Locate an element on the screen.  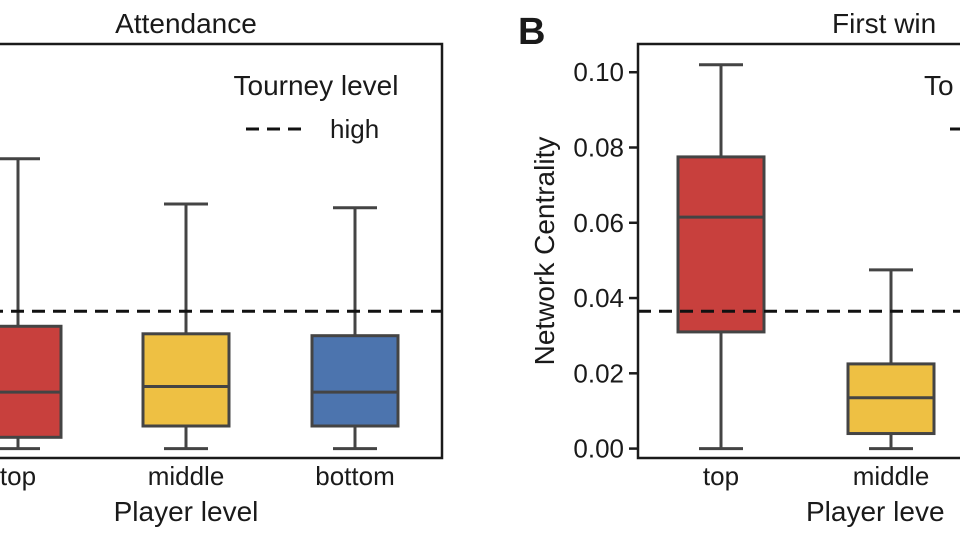
panel-b-x-axis-label: Player leve is located at coordinates (875, 511).